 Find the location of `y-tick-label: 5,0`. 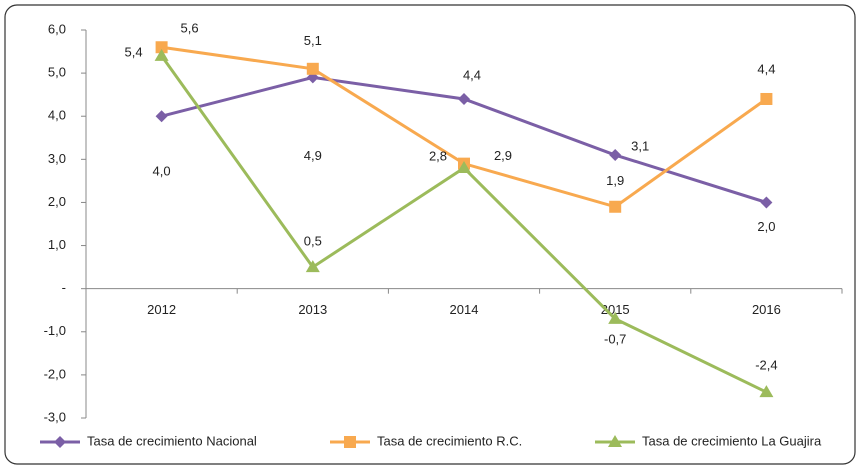

y-tick-label: 5,0 is located at coordinates (57, 72).